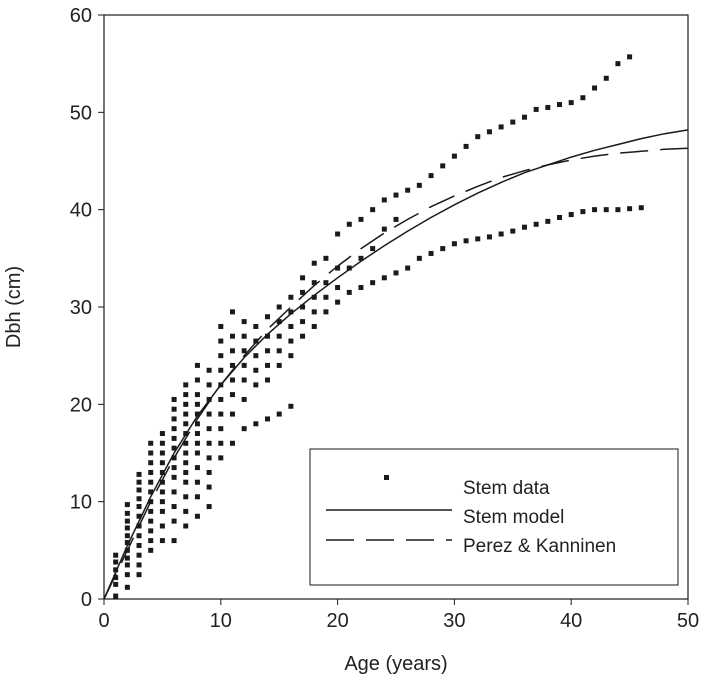 This screenshot has height=684, width=704. What do you see at coordinates (81, 503) in the screenshot?
I see `y-tick-label: 10` at bounding box center [81, 503].